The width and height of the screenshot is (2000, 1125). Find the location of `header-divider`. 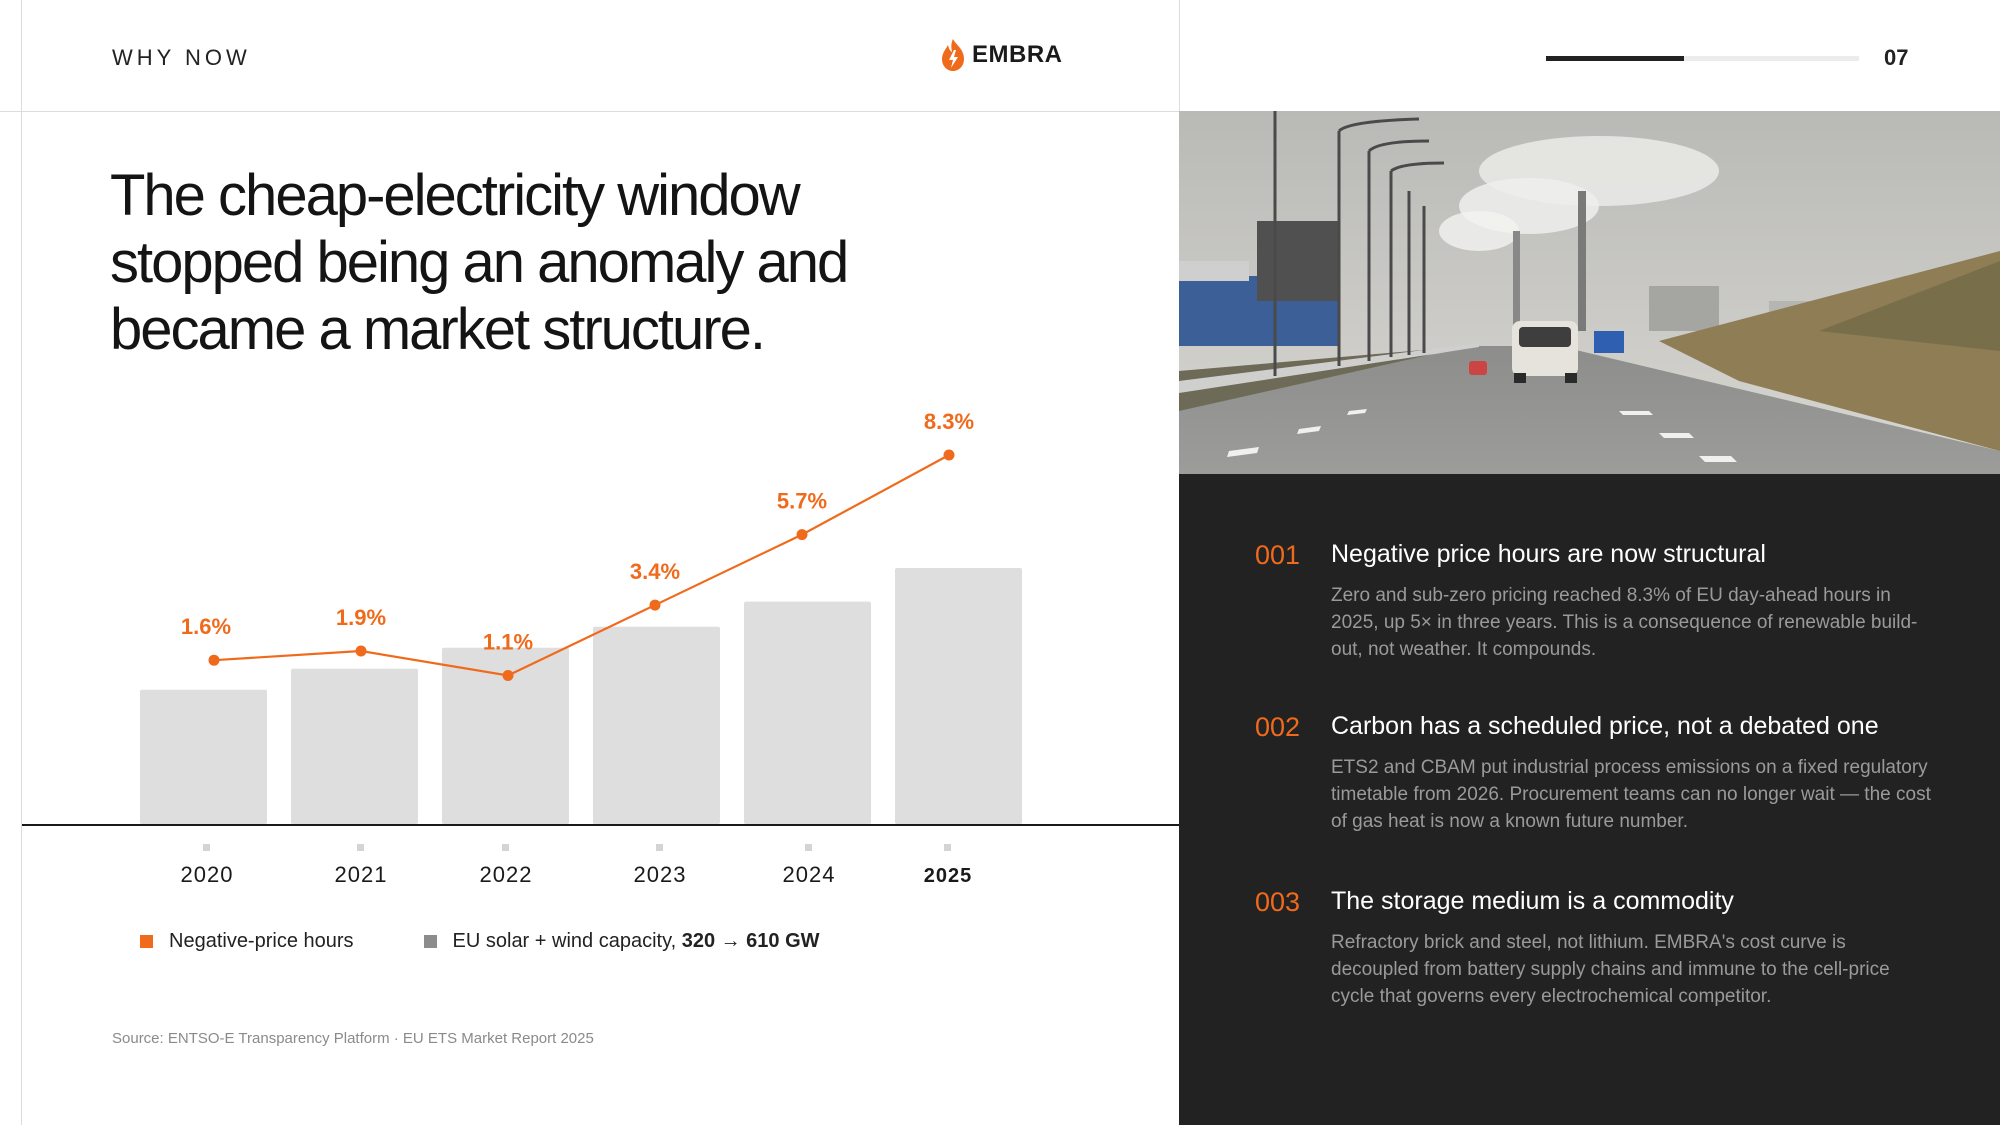

header-divider is located at coordinates (589, 111).